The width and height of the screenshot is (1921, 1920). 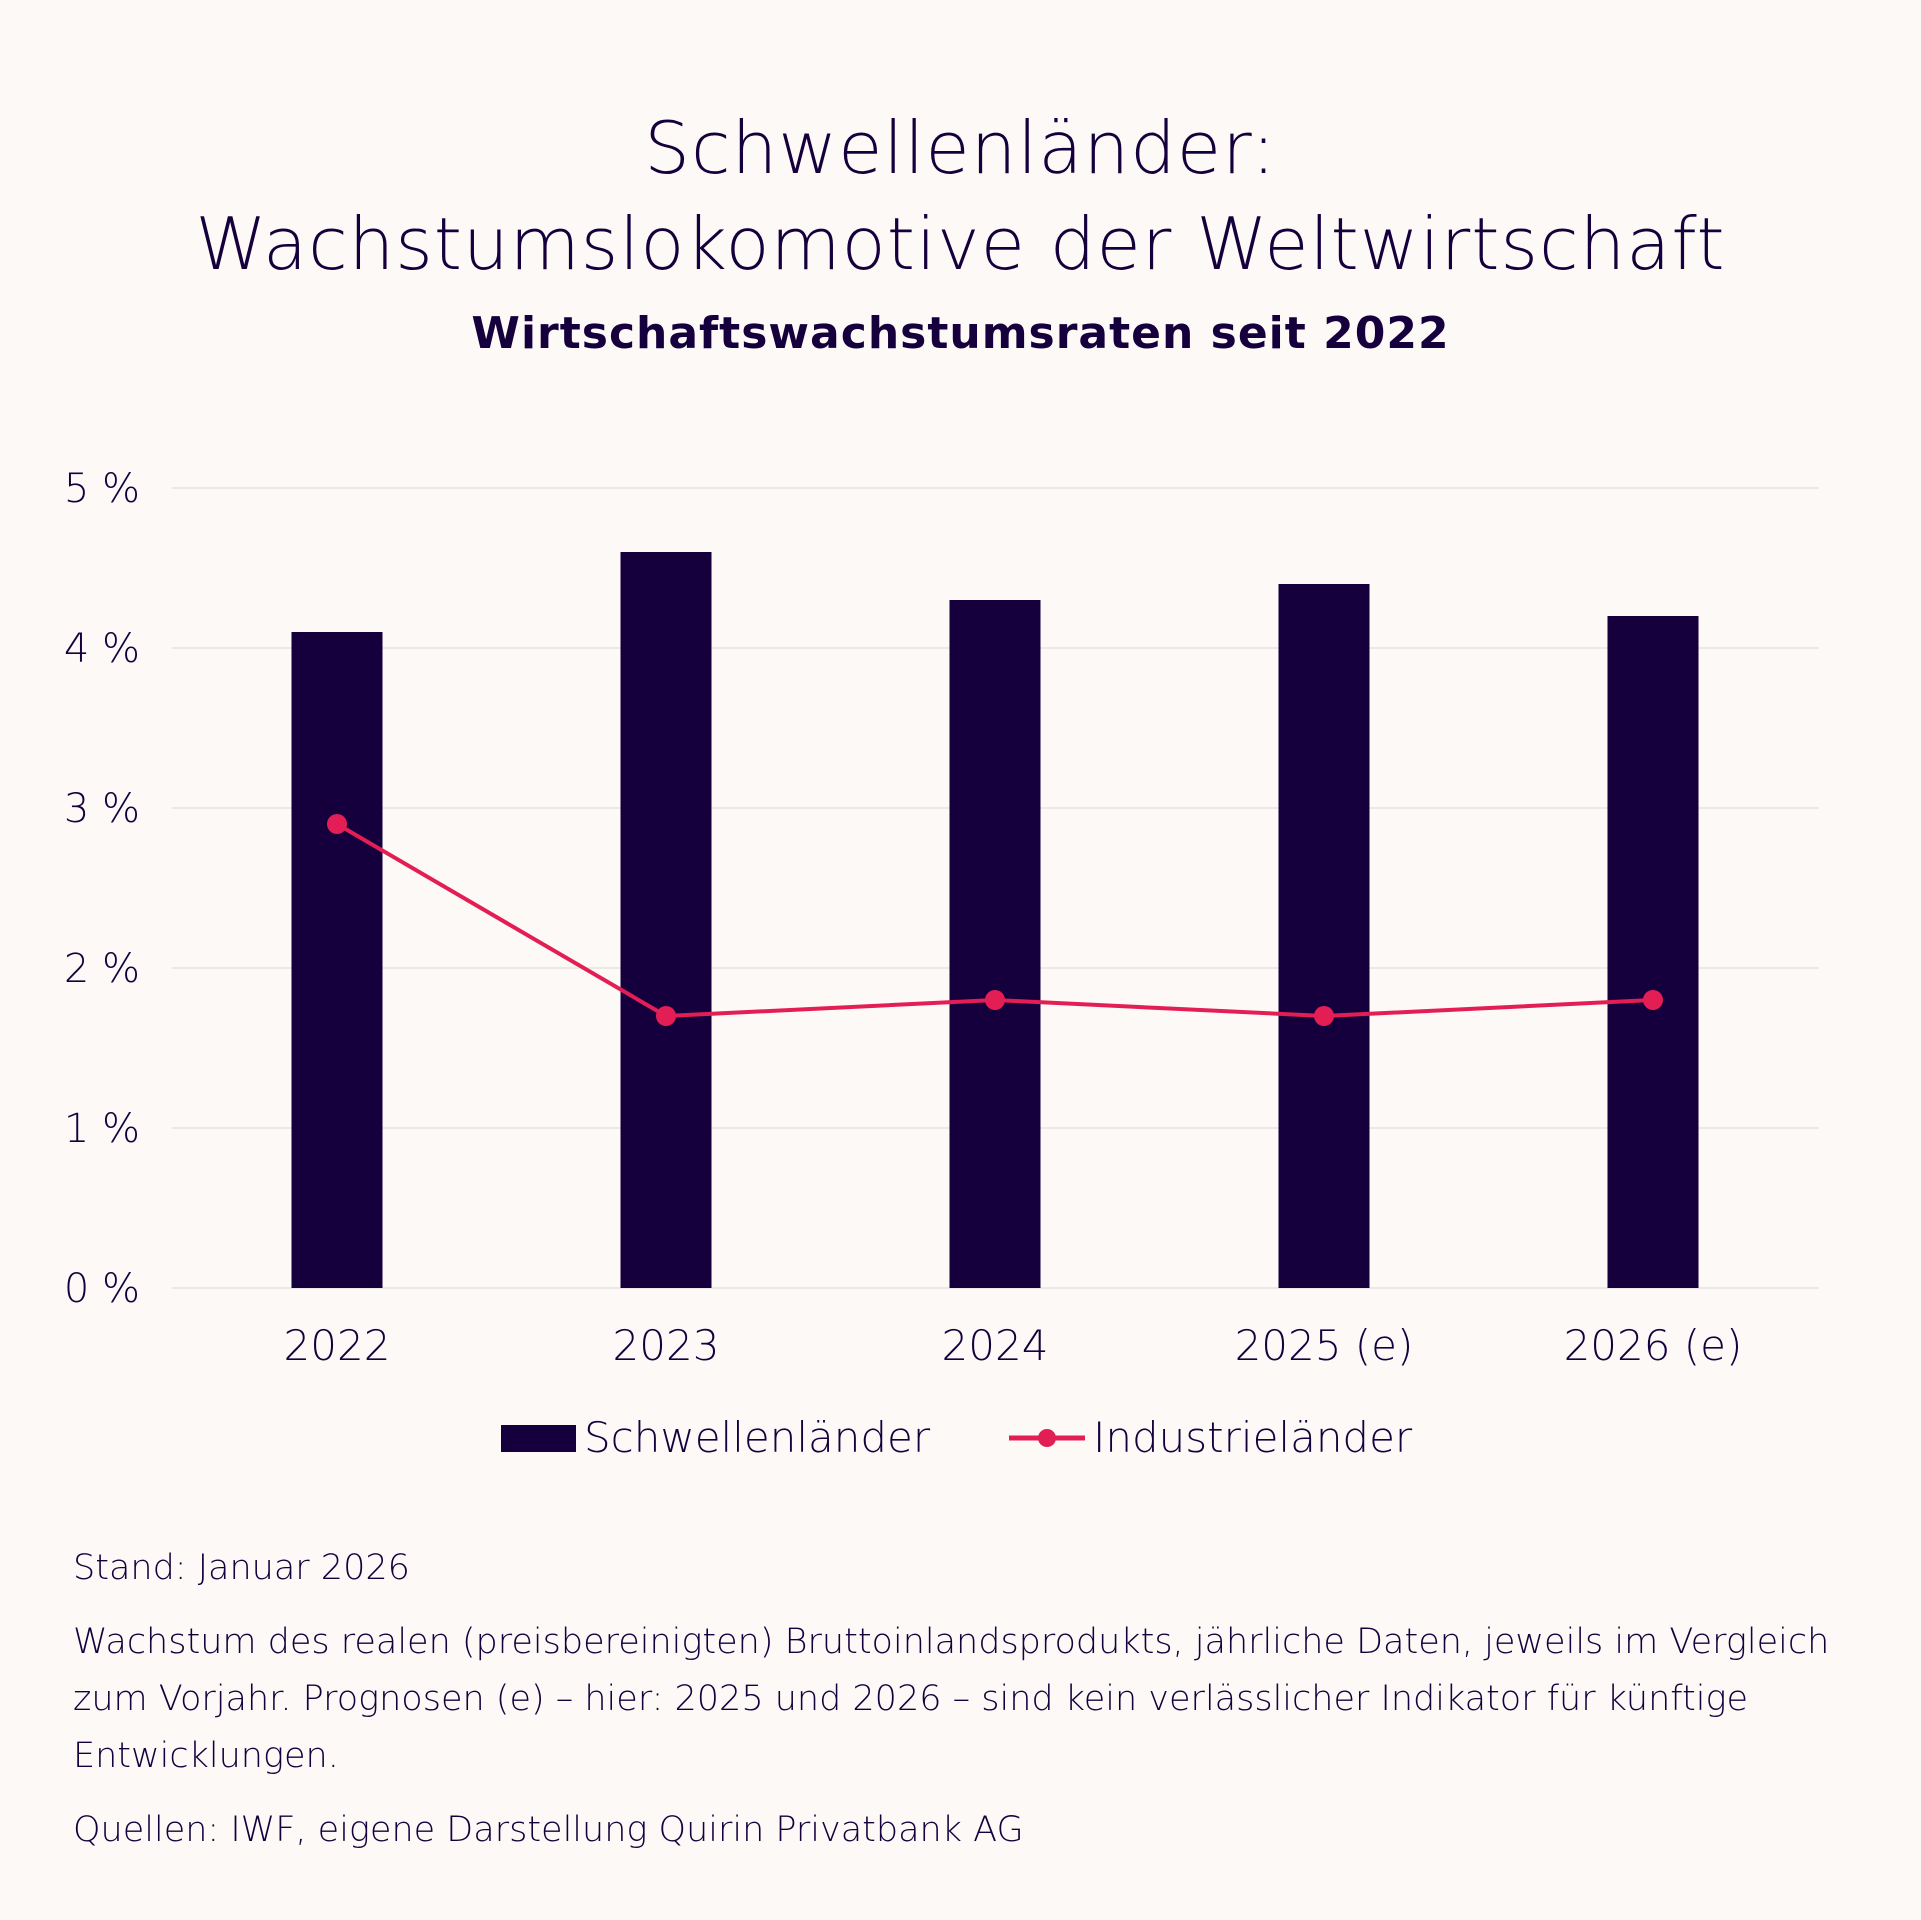 What do you see at coordinates (102, 889) in the screenshot?
I see `y-axis-ticks: 0 % 1 % 2 % 3 % 4 % 5 %` at bounding box center [102, 889].